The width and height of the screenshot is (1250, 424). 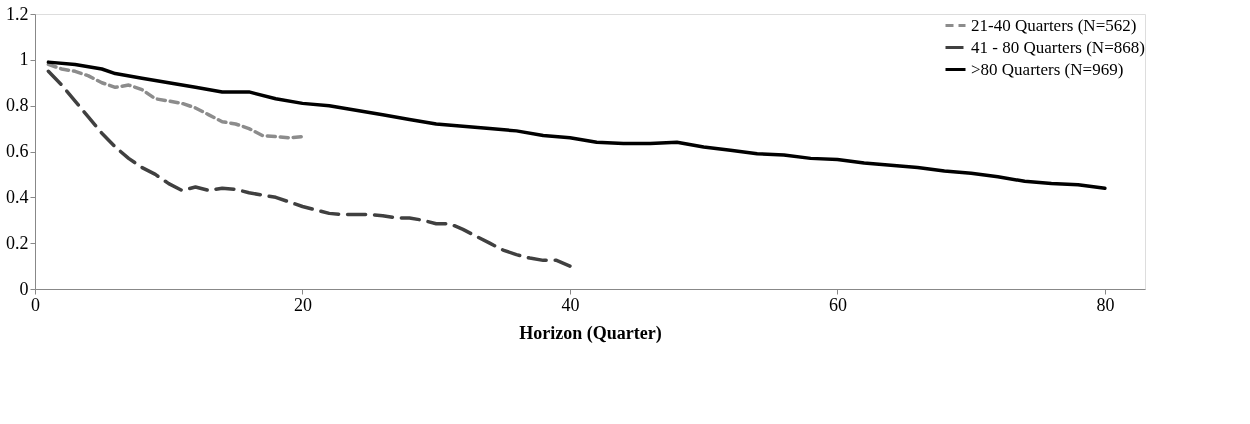 I want to click on legend-label: 21-40 Quarters (N=562), so click(x=1054, y=25).